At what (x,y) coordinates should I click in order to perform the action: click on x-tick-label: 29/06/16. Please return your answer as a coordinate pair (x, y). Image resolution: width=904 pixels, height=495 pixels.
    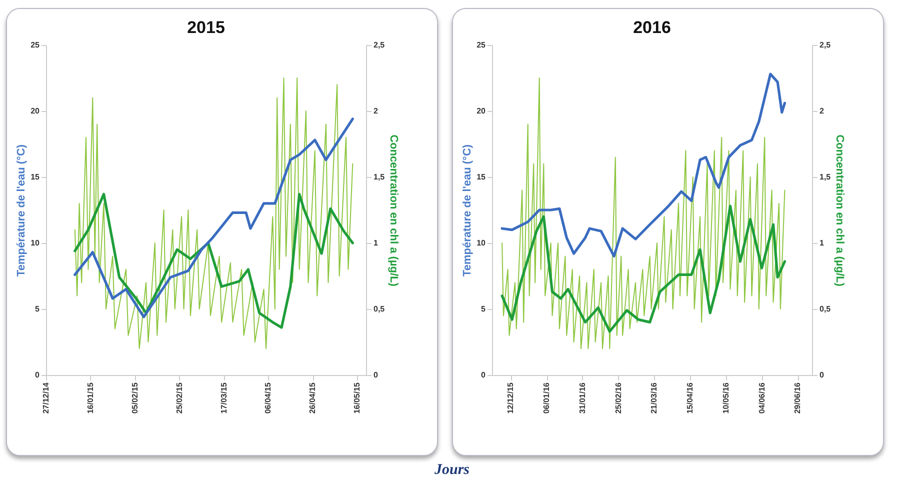
    Looking at the image, I should click on (797, 398).